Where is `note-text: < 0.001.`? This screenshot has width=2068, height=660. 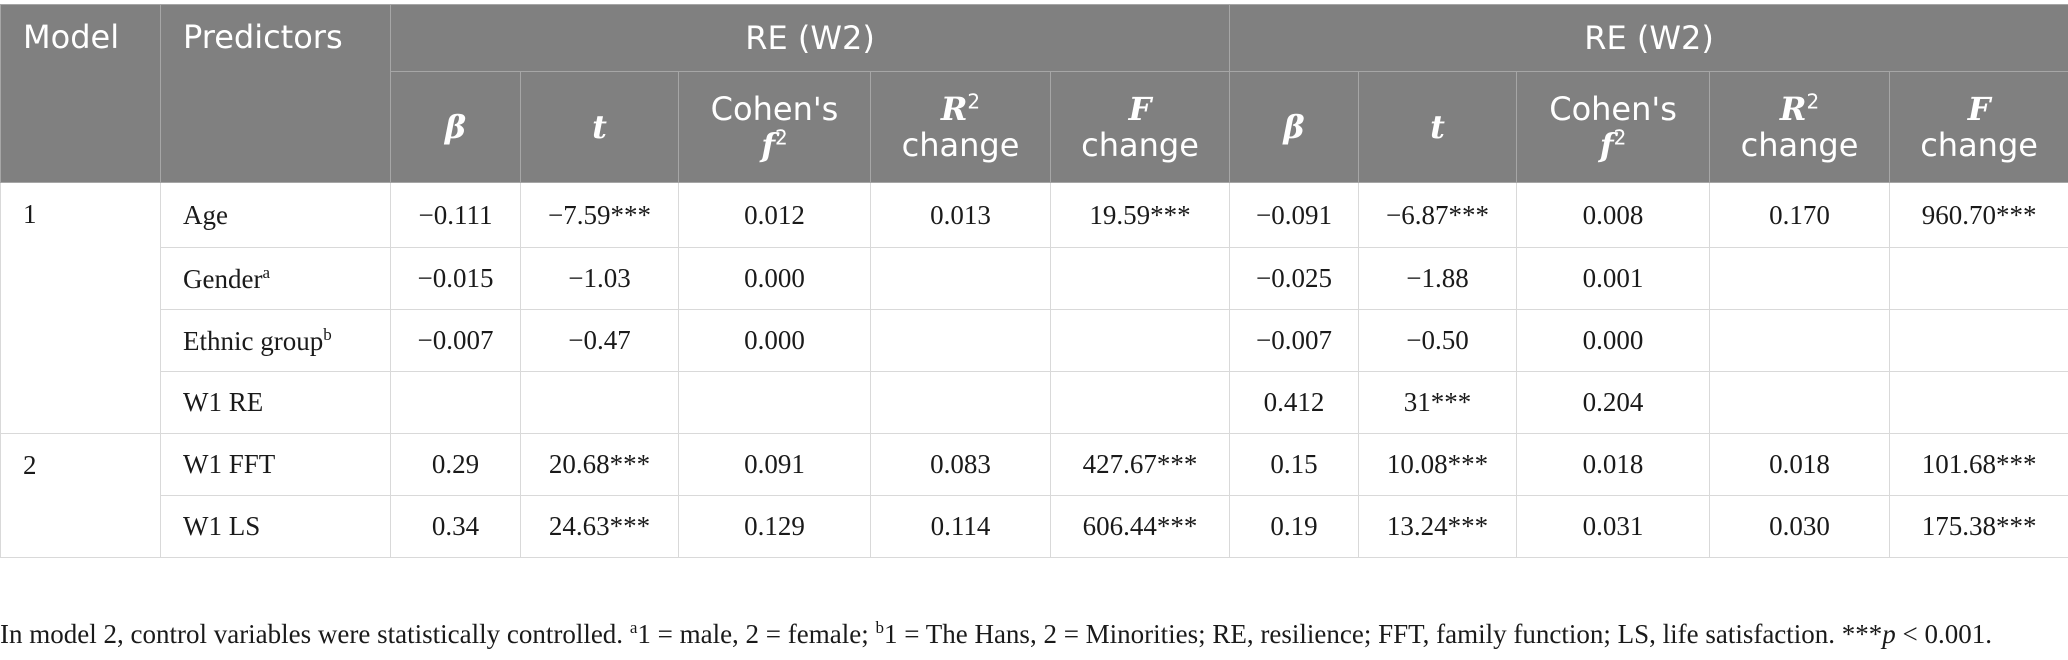 note-text: < 0.001. is located at coordinates (1944, 634).